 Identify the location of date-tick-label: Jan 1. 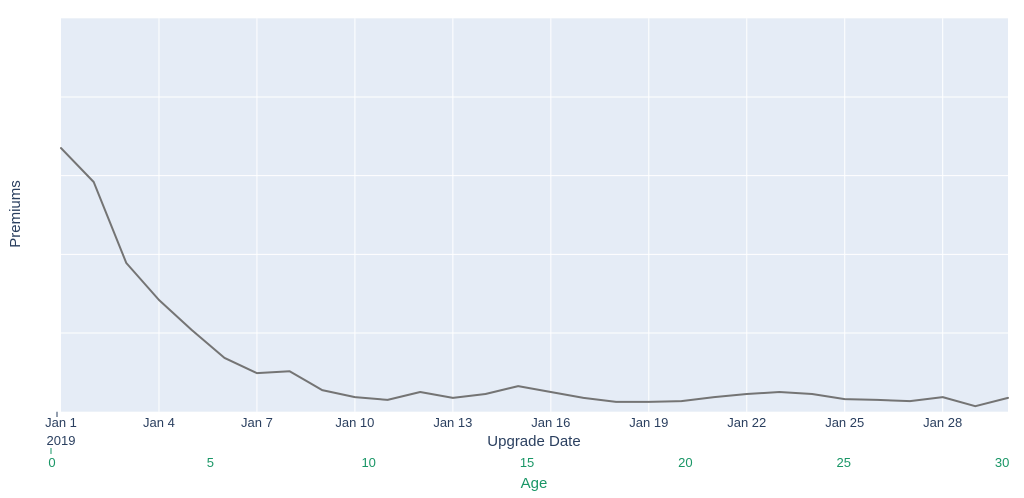
(61, 422).